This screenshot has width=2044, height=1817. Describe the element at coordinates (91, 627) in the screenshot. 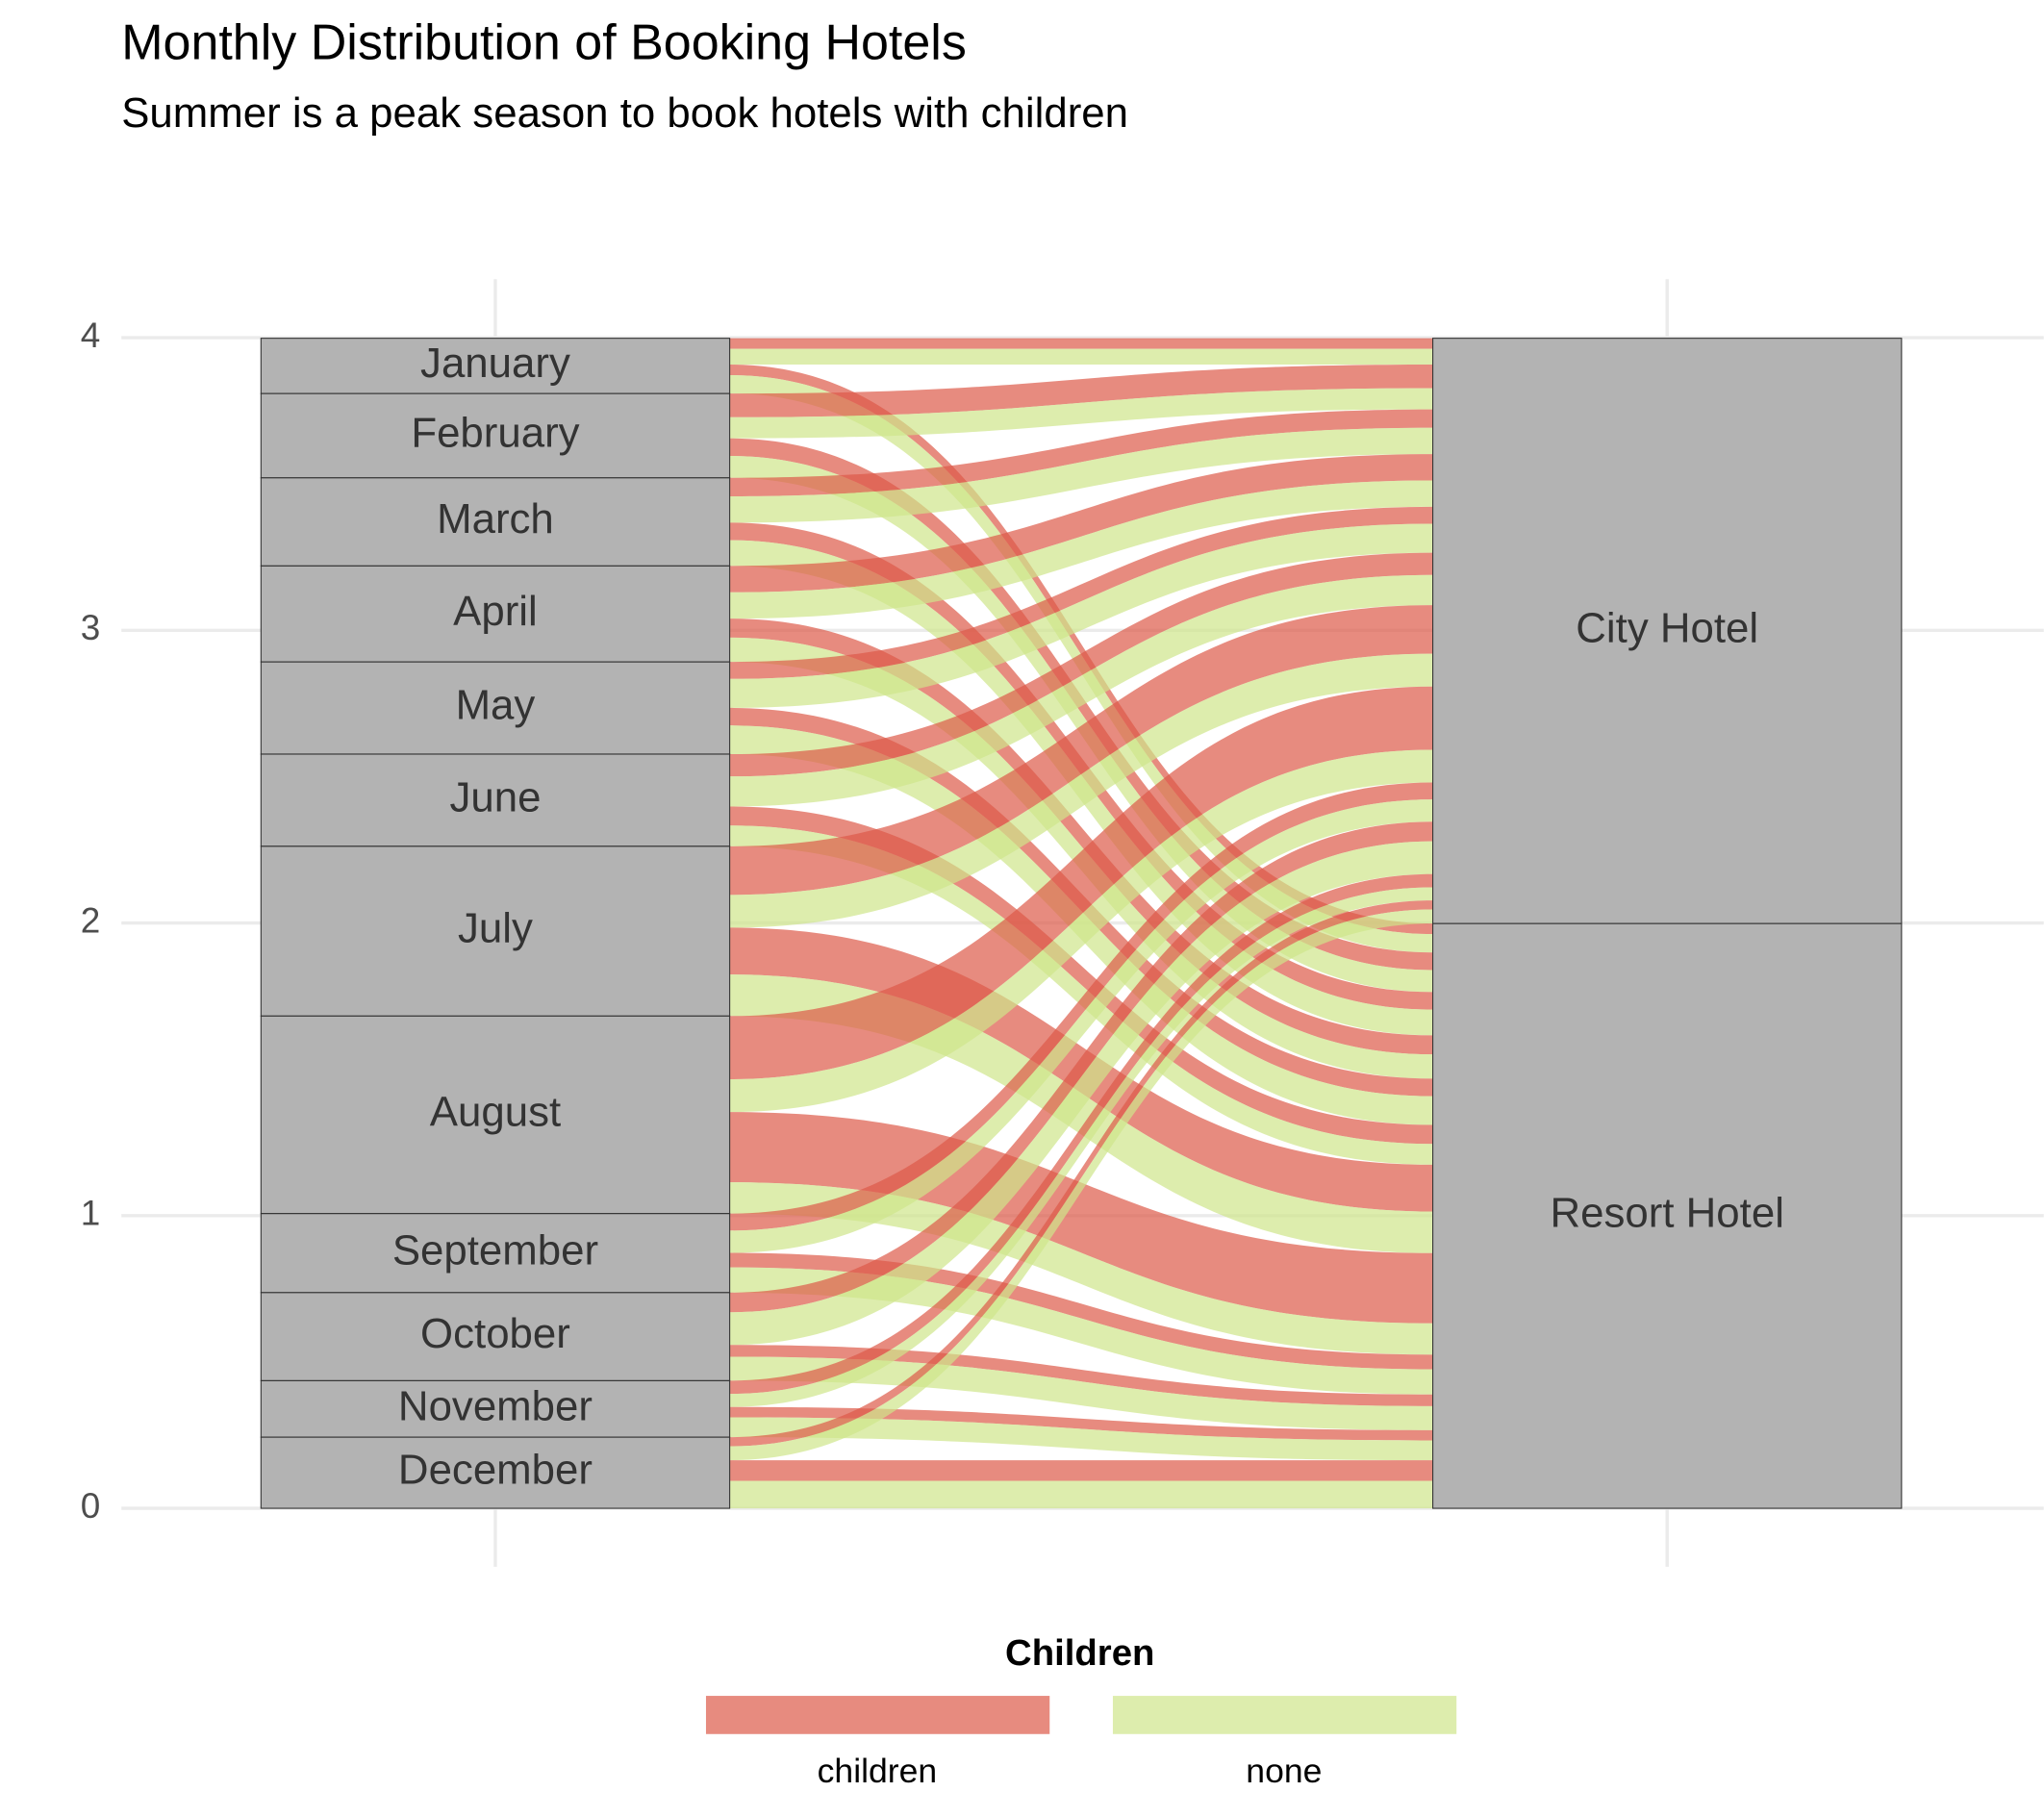

I see `y-tick-label: 3` at that location.